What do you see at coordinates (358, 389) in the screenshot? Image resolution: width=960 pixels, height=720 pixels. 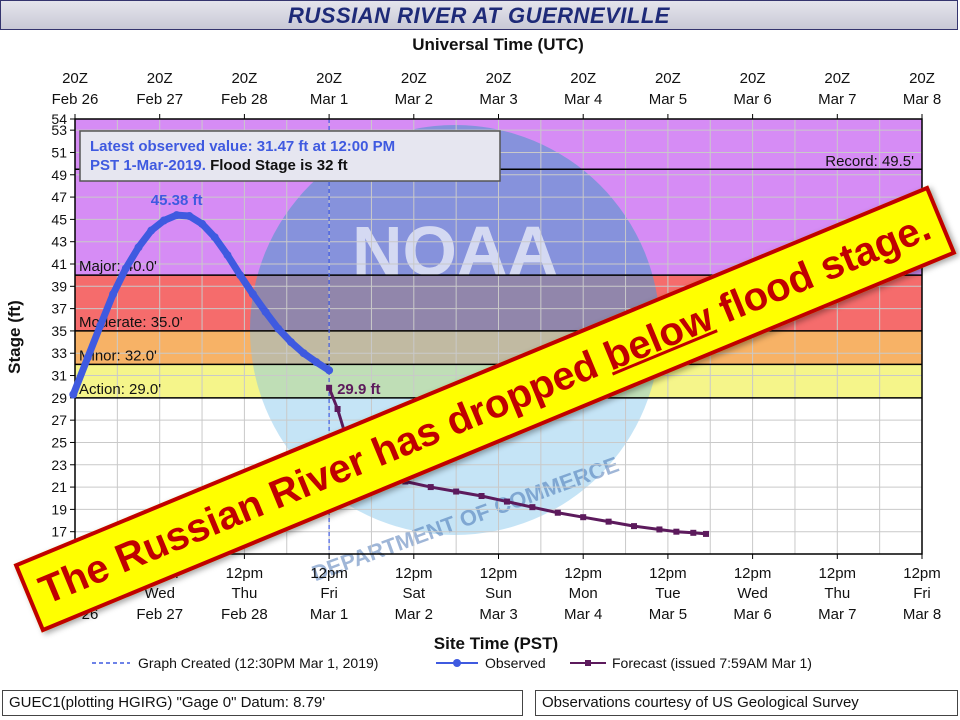 I see `forecast-start-label: 29.9 ft` at bounding box center [358, 389].